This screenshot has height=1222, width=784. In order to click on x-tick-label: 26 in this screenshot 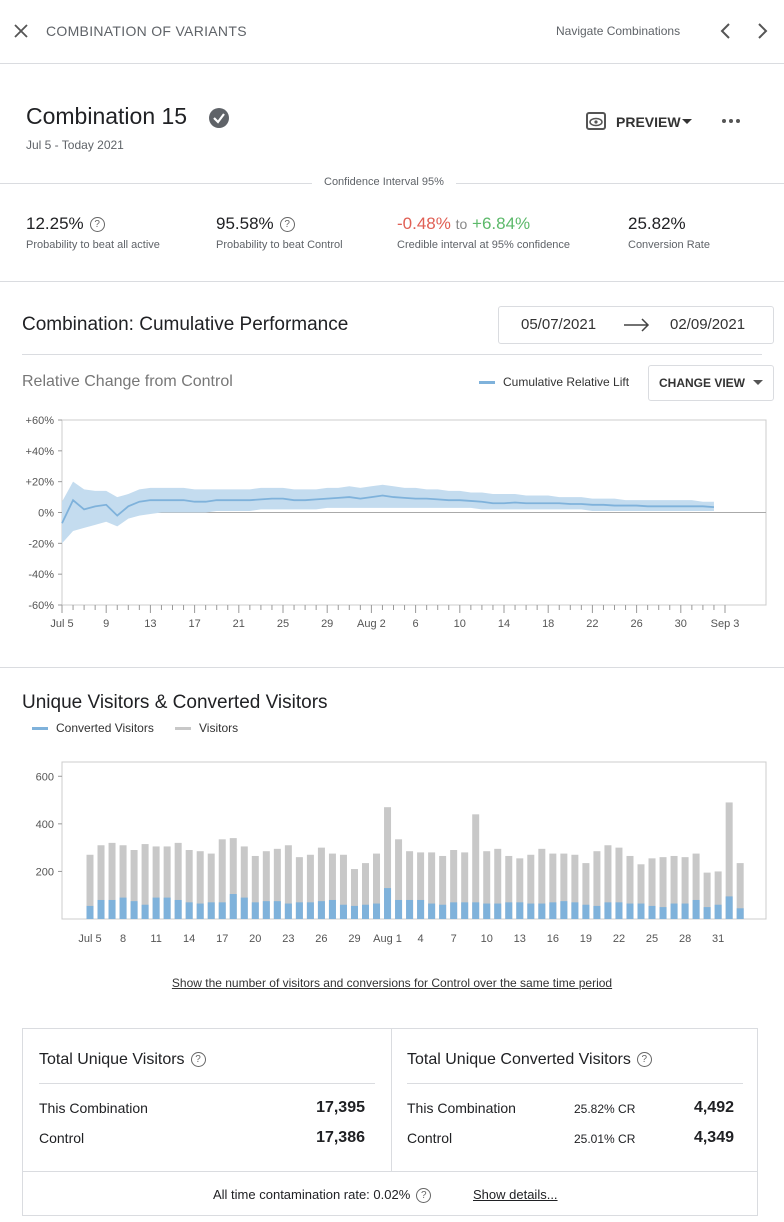, I will do `click(636, 624)`.